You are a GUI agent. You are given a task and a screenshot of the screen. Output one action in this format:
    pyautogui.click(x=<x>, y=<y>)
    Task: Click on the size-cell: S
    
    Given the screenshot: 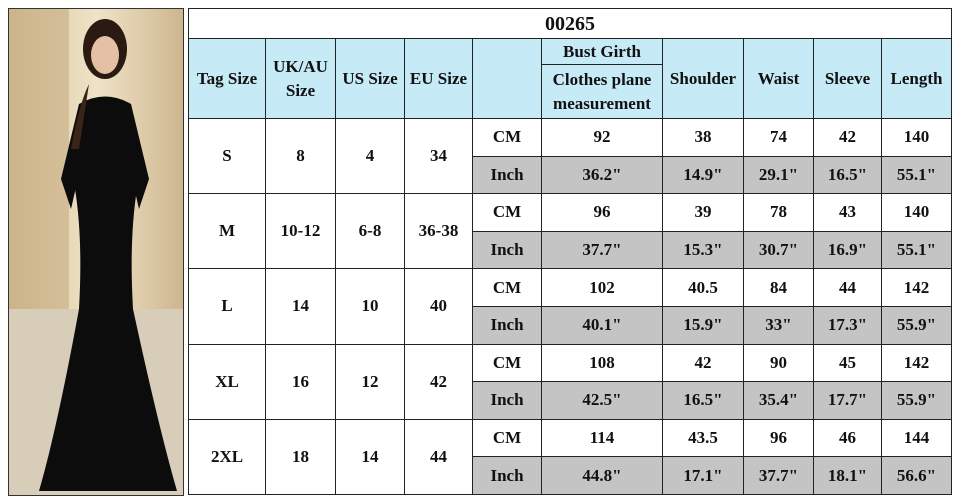 What is the action you would take?
    pyautogui.click(x=227, y=156)
    